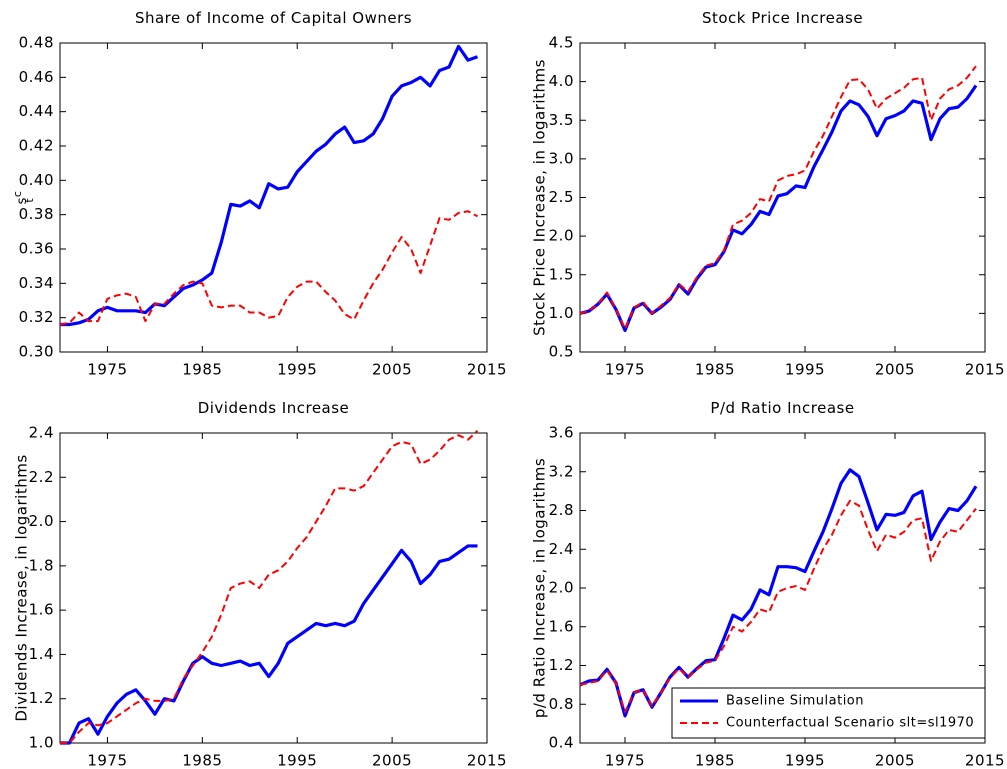 Image resolution: width=1007 pixels, height=769 pixels. I want to click on y-tick-label: 0.38, so click(36, 214).